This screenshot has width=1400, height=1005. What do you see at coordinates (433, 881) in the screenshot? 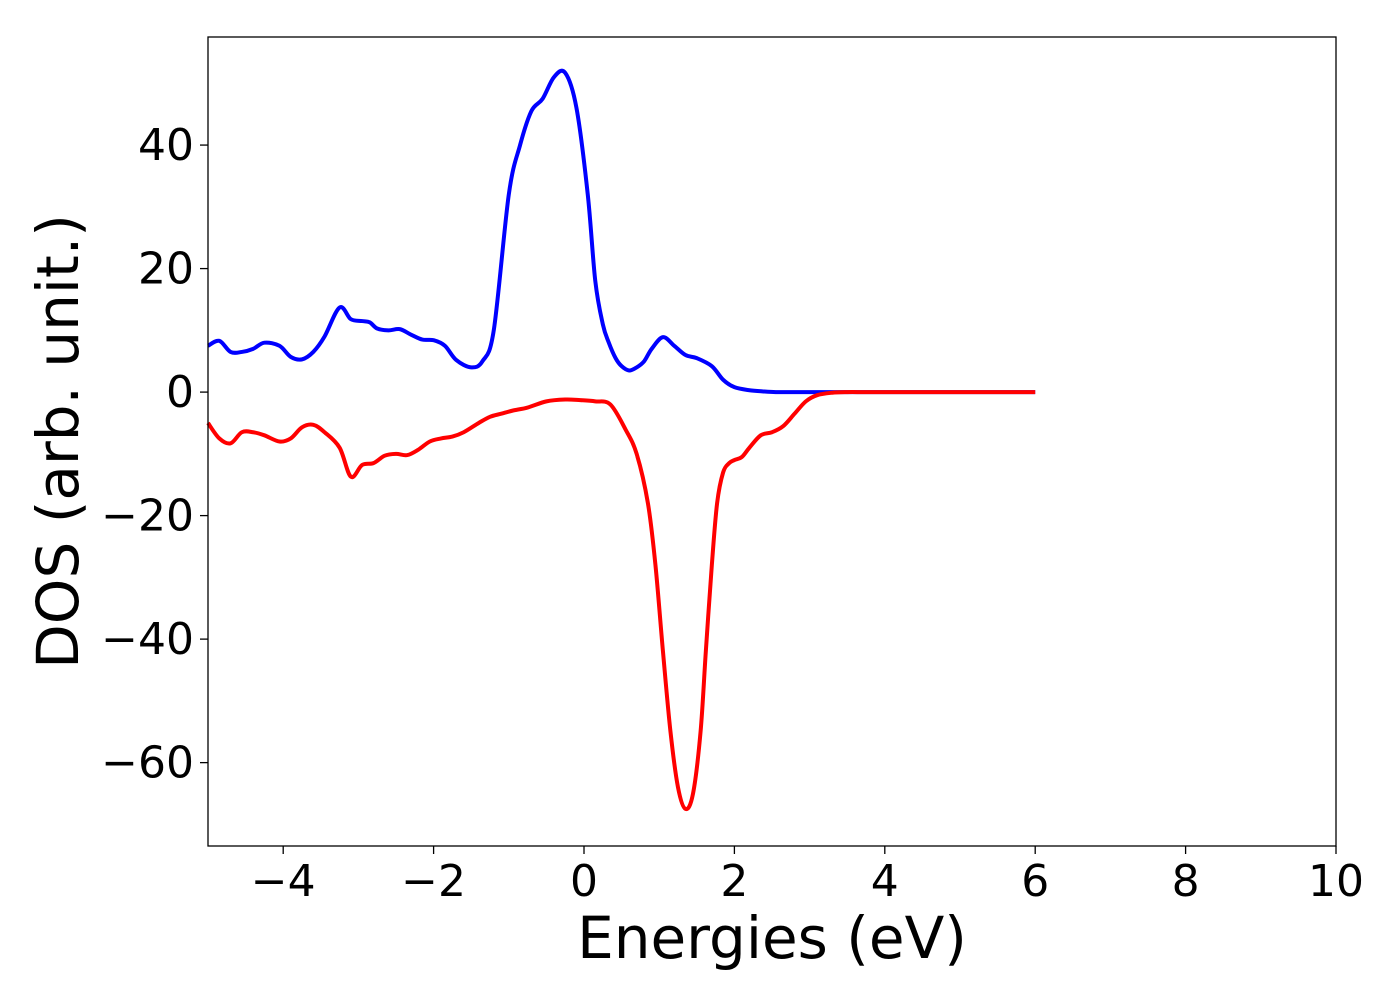
I see `x-tick-label: −2` at bounding box center [433, 881].